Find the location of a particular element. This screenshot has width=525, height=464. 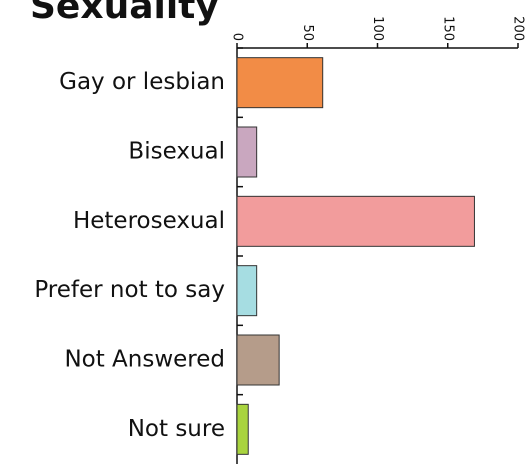

y-tick-label: Not sure is located at coordinates (176, 429).